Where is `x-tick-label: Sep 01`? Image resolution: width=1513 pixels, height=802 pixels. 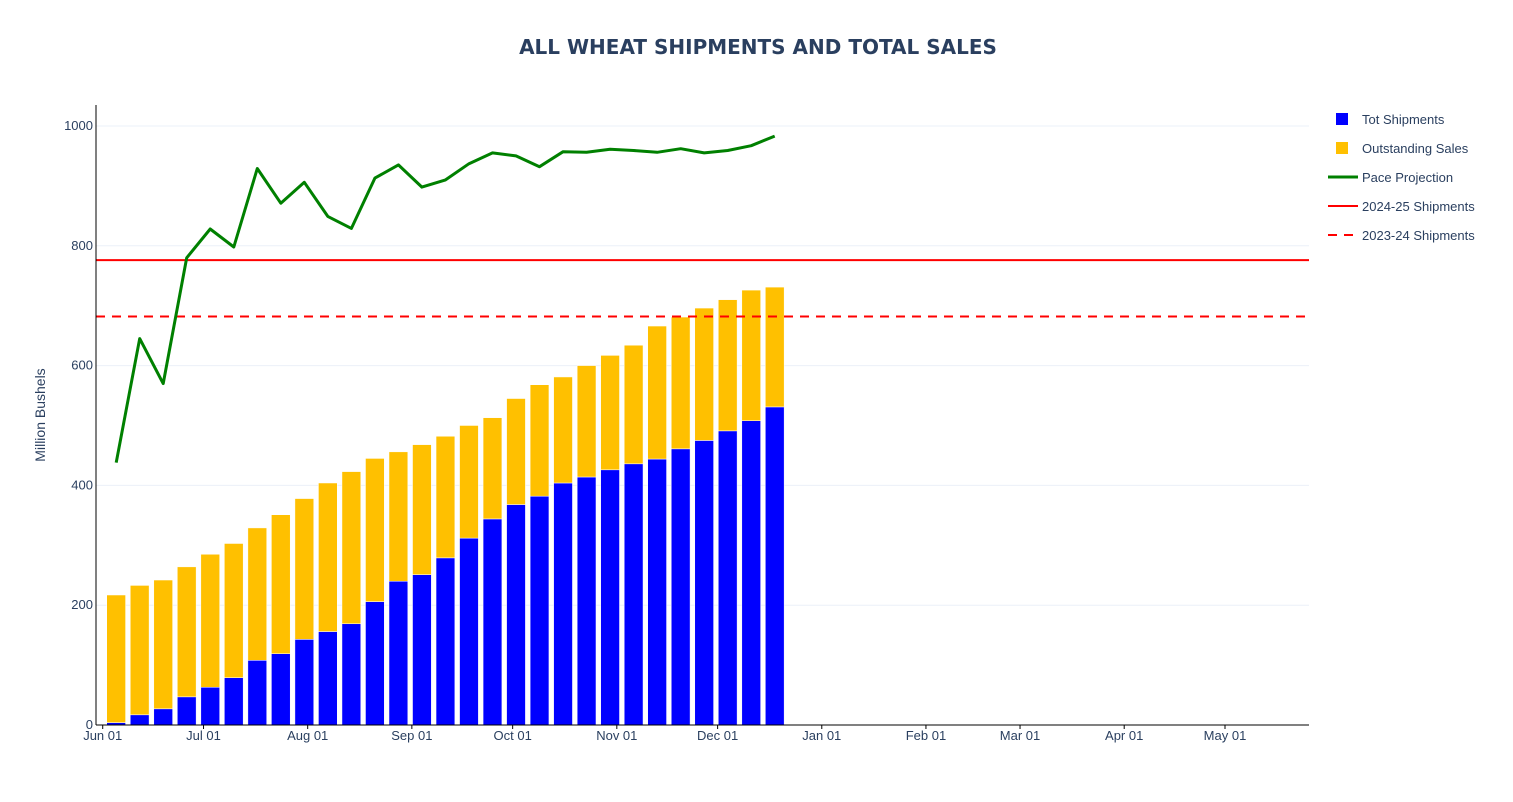 x-tick-label: Sep 01 is located at coordinates (411, 735).